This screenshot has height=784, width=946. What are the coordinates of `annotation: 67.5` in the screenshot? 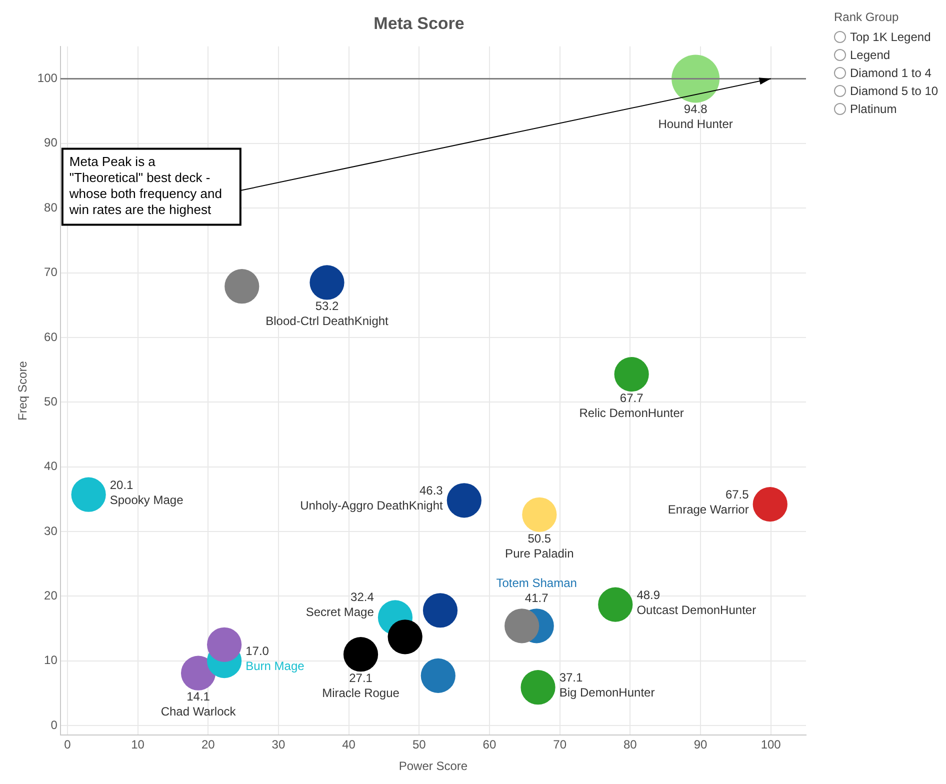 It's located at (737, 495).